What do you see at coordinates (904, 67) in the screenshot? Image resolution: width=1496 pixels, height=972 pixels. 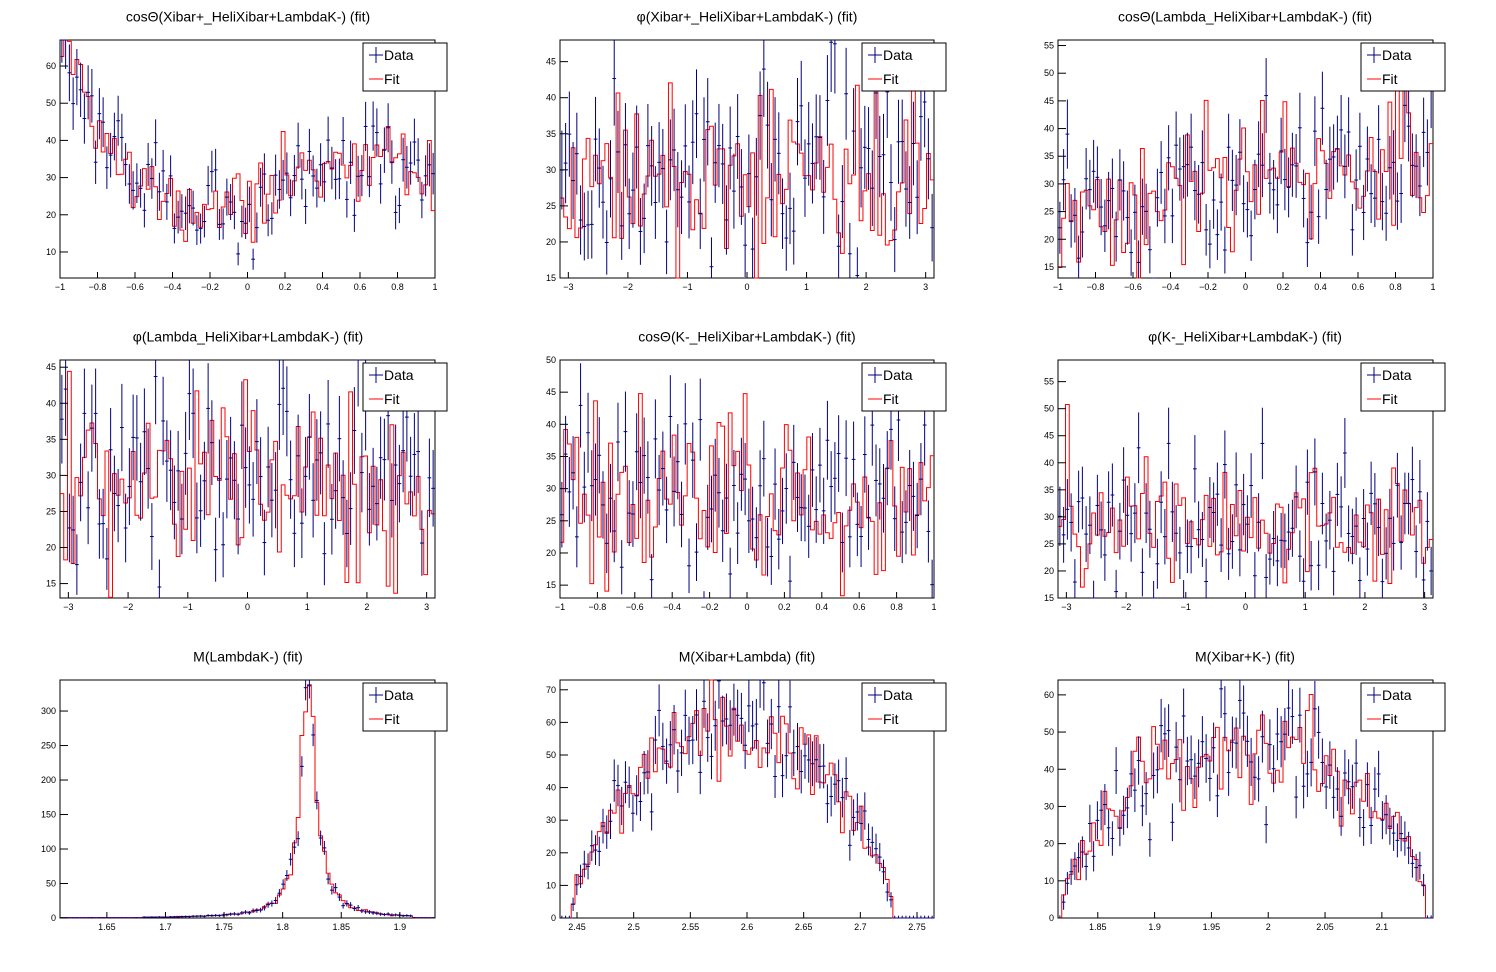 I see `legend: Data Fit` at bounding box center [904, 67].